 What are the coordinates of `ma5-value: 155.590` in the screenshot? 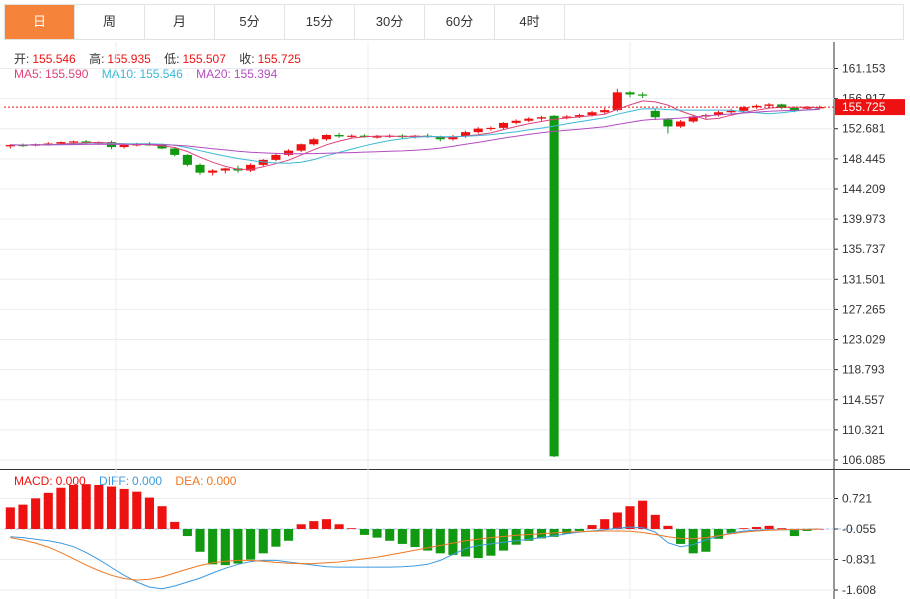 It's located at (67, 74).